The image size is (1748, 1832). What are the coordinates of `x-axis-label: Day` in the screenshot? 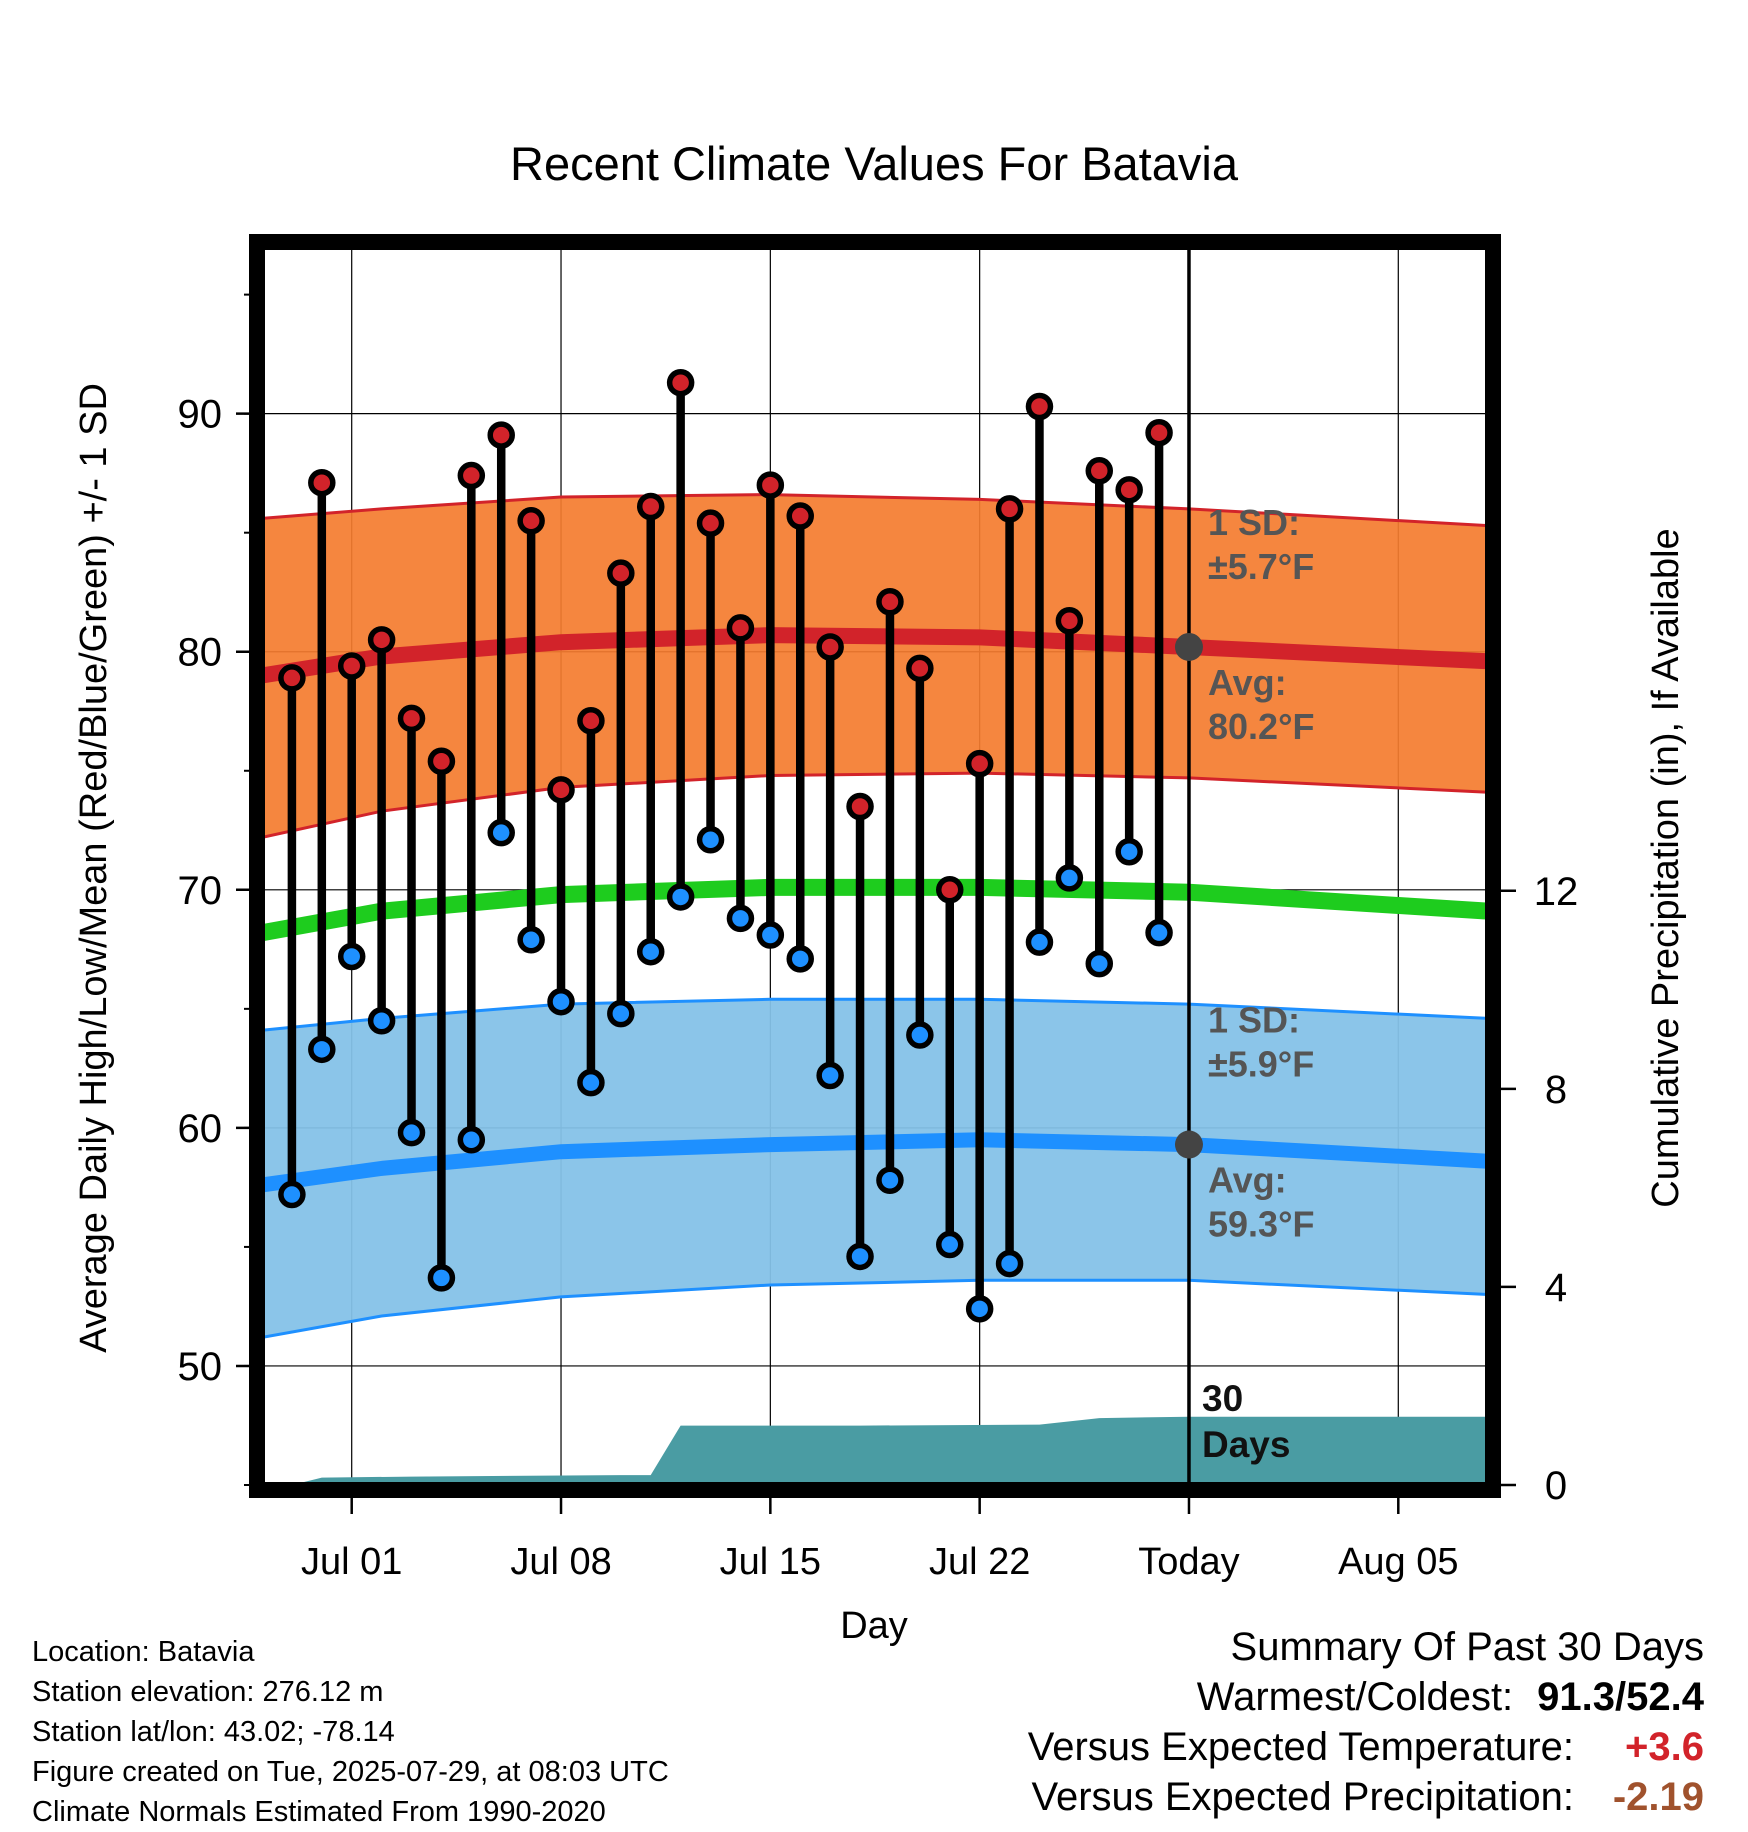 It's located at (874, 1626).